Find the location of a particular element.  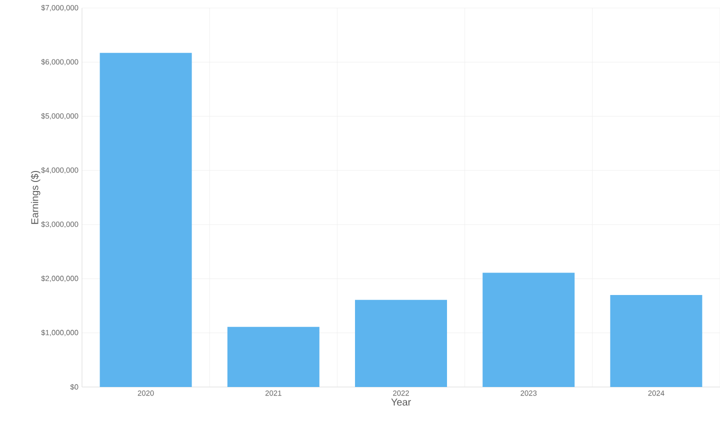

y-axis-title: Earnings ($) is located at coordinates (35, 197).